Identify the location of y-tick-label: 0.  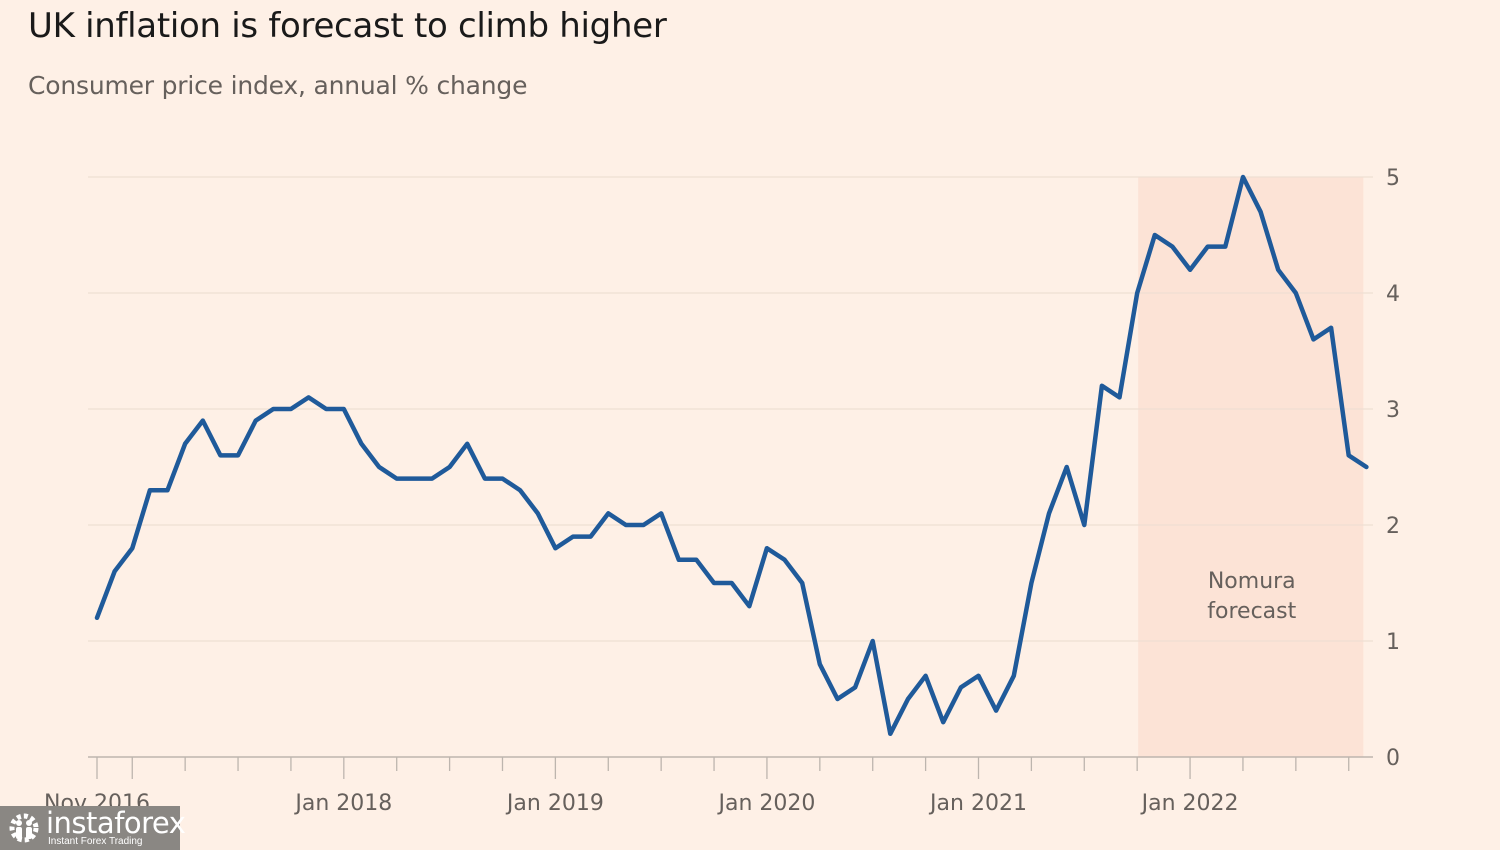
(1393, 758).